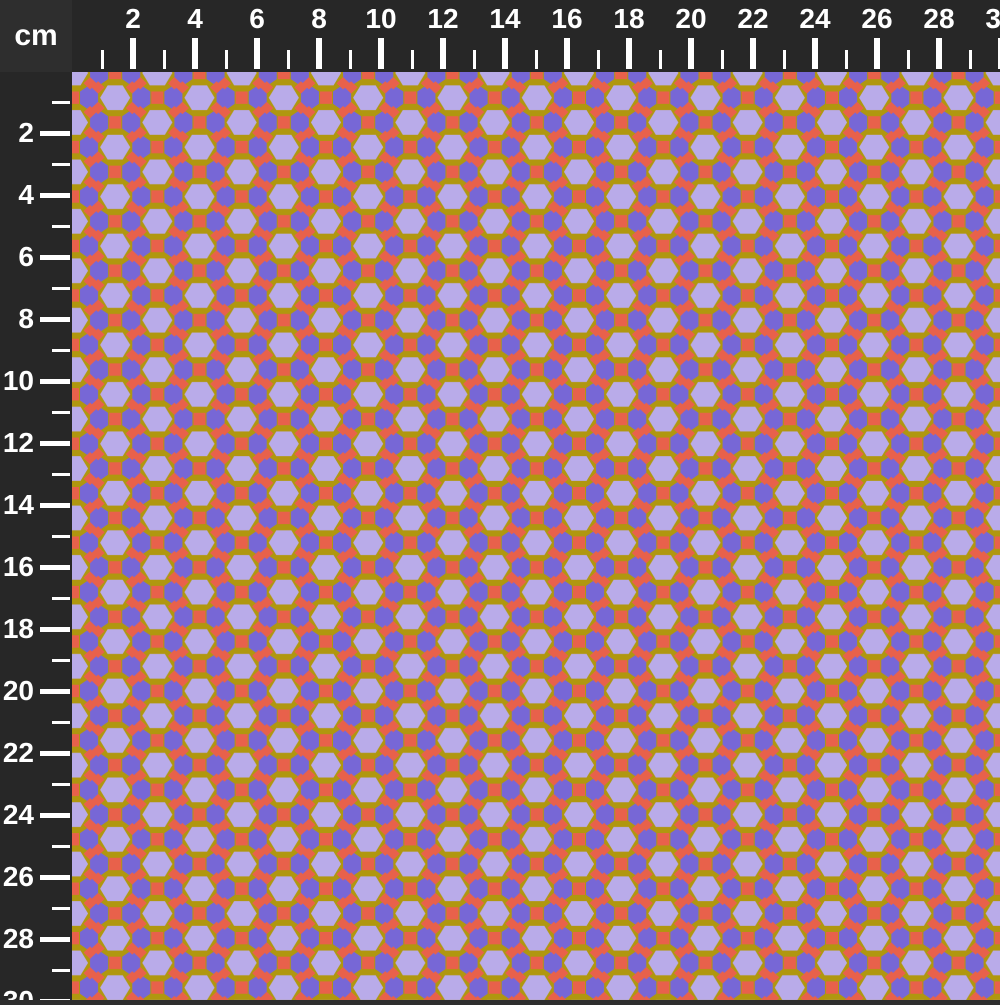 This screenshot has height=1005, width=1000. I want to click on top-ruler-number: 18, so click(629, 18).